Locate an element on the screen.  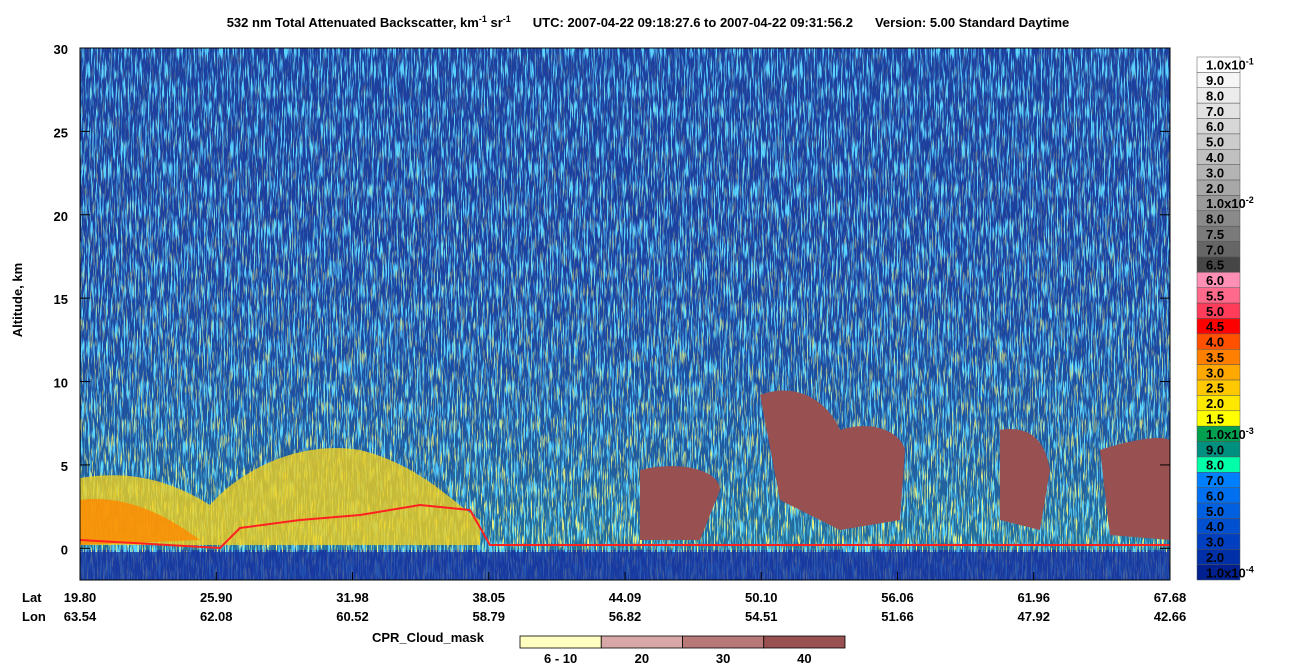
cpr-label: 40 is located at coordinates (804, 658).